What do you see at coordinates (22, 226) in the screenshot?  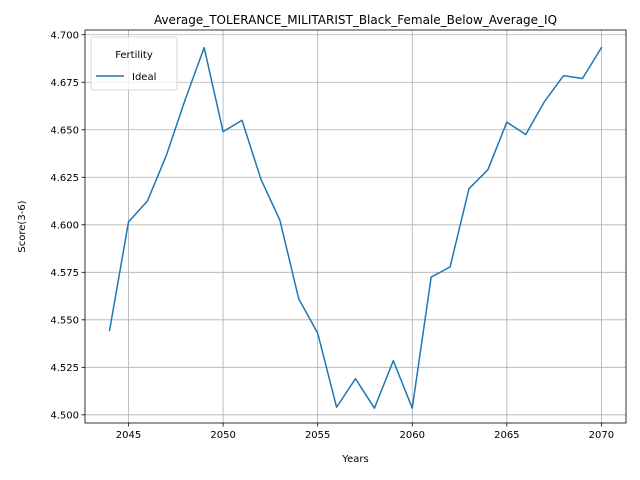 I see `y-axis-label: Score(3-6)` at bounding box center [22, 226].